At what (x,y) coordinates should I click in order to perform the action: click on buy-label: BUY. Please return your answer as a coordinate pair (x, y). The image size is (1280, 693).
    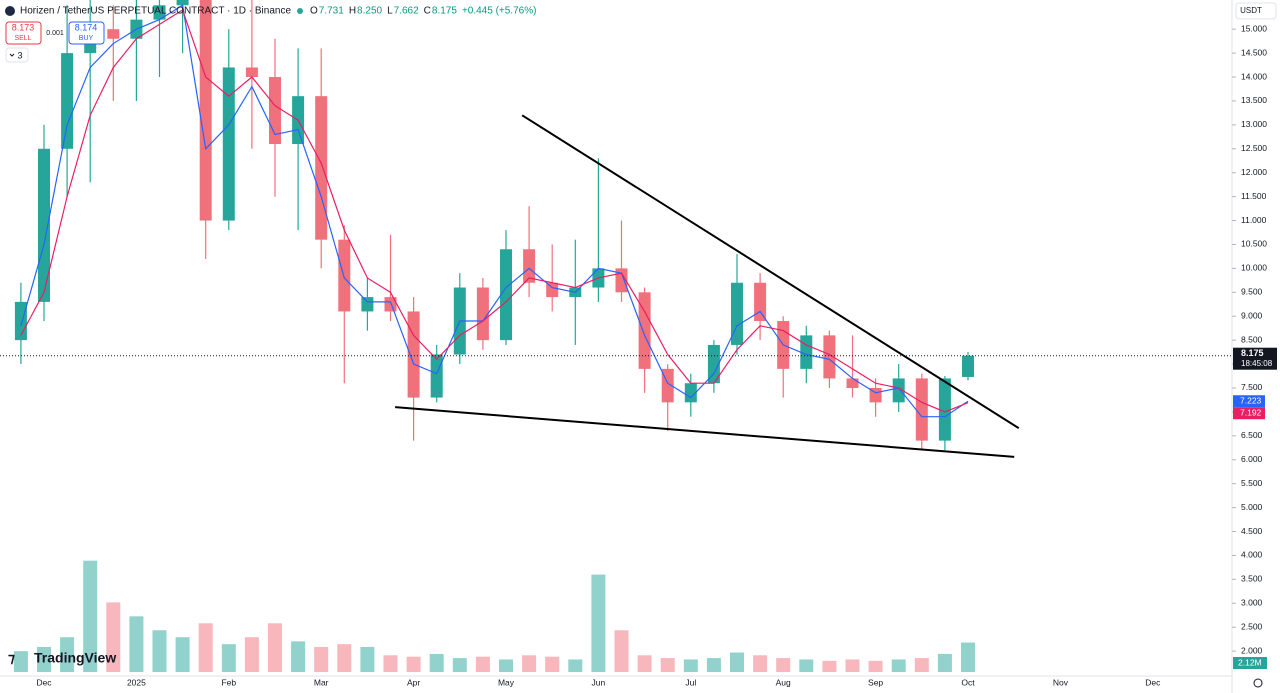
    Looking at the image, I should click on (86, 38).